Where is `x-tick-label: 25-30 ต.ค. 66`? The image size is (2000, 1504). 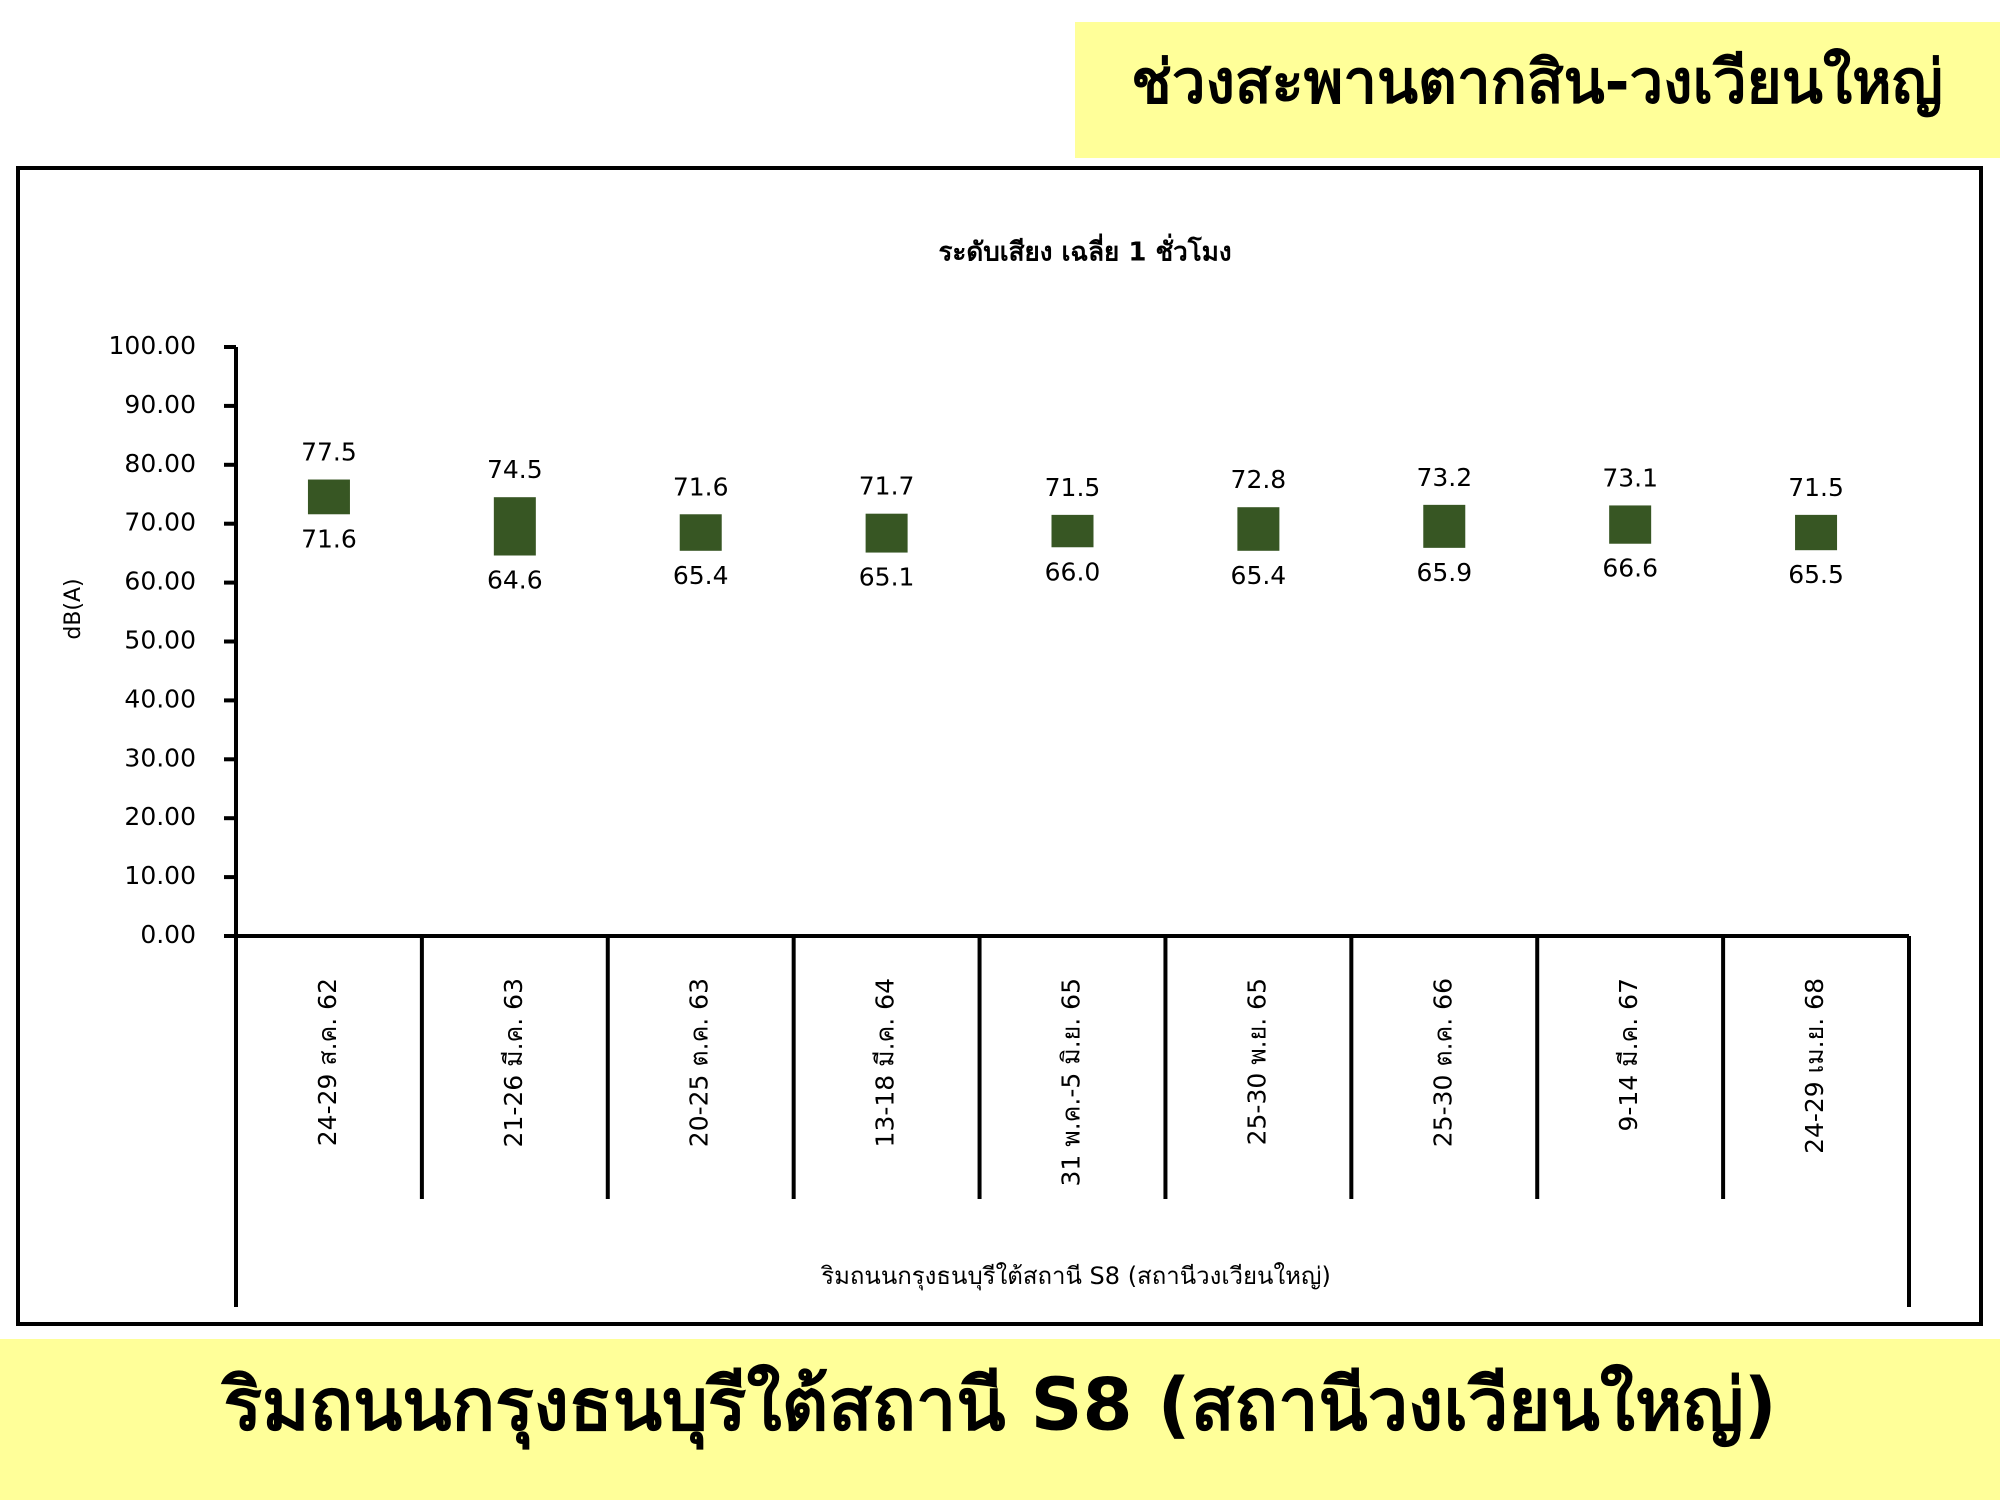 x-tick-label: 25-30 ต.ค. 66 is located at coordinates (1442, 1062).